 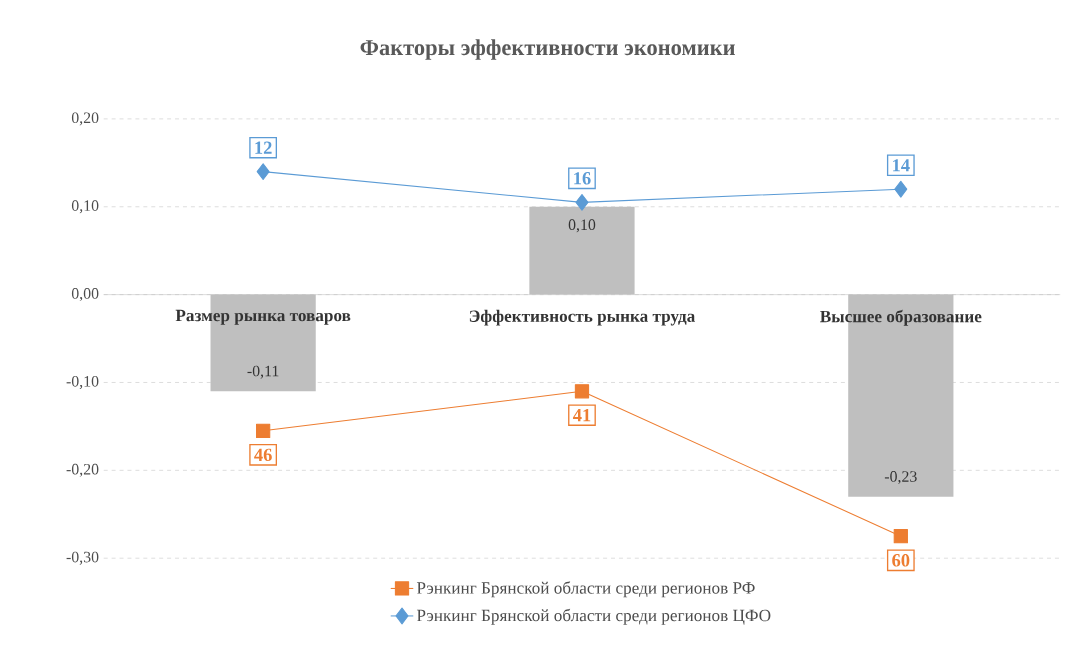 I want to click on x-tick-label: Высшее образование, so click(x=901, y=317).